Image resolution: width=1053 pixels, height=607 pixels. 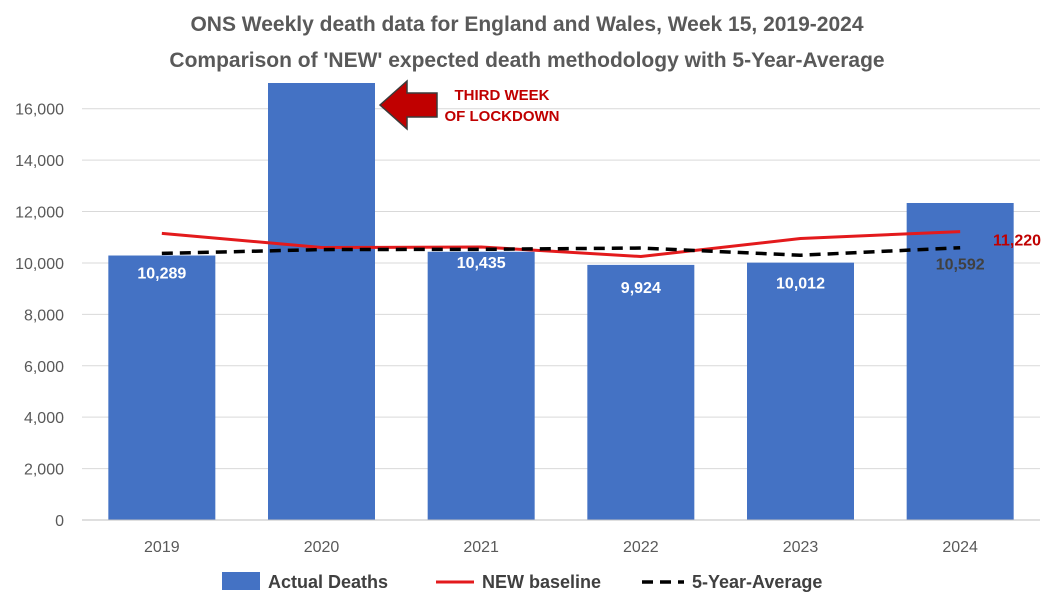 What do you see at coordinates (481, 547) in the screenshot?
I see `x-tick-label: 2021` at bounding box center [481, 547].